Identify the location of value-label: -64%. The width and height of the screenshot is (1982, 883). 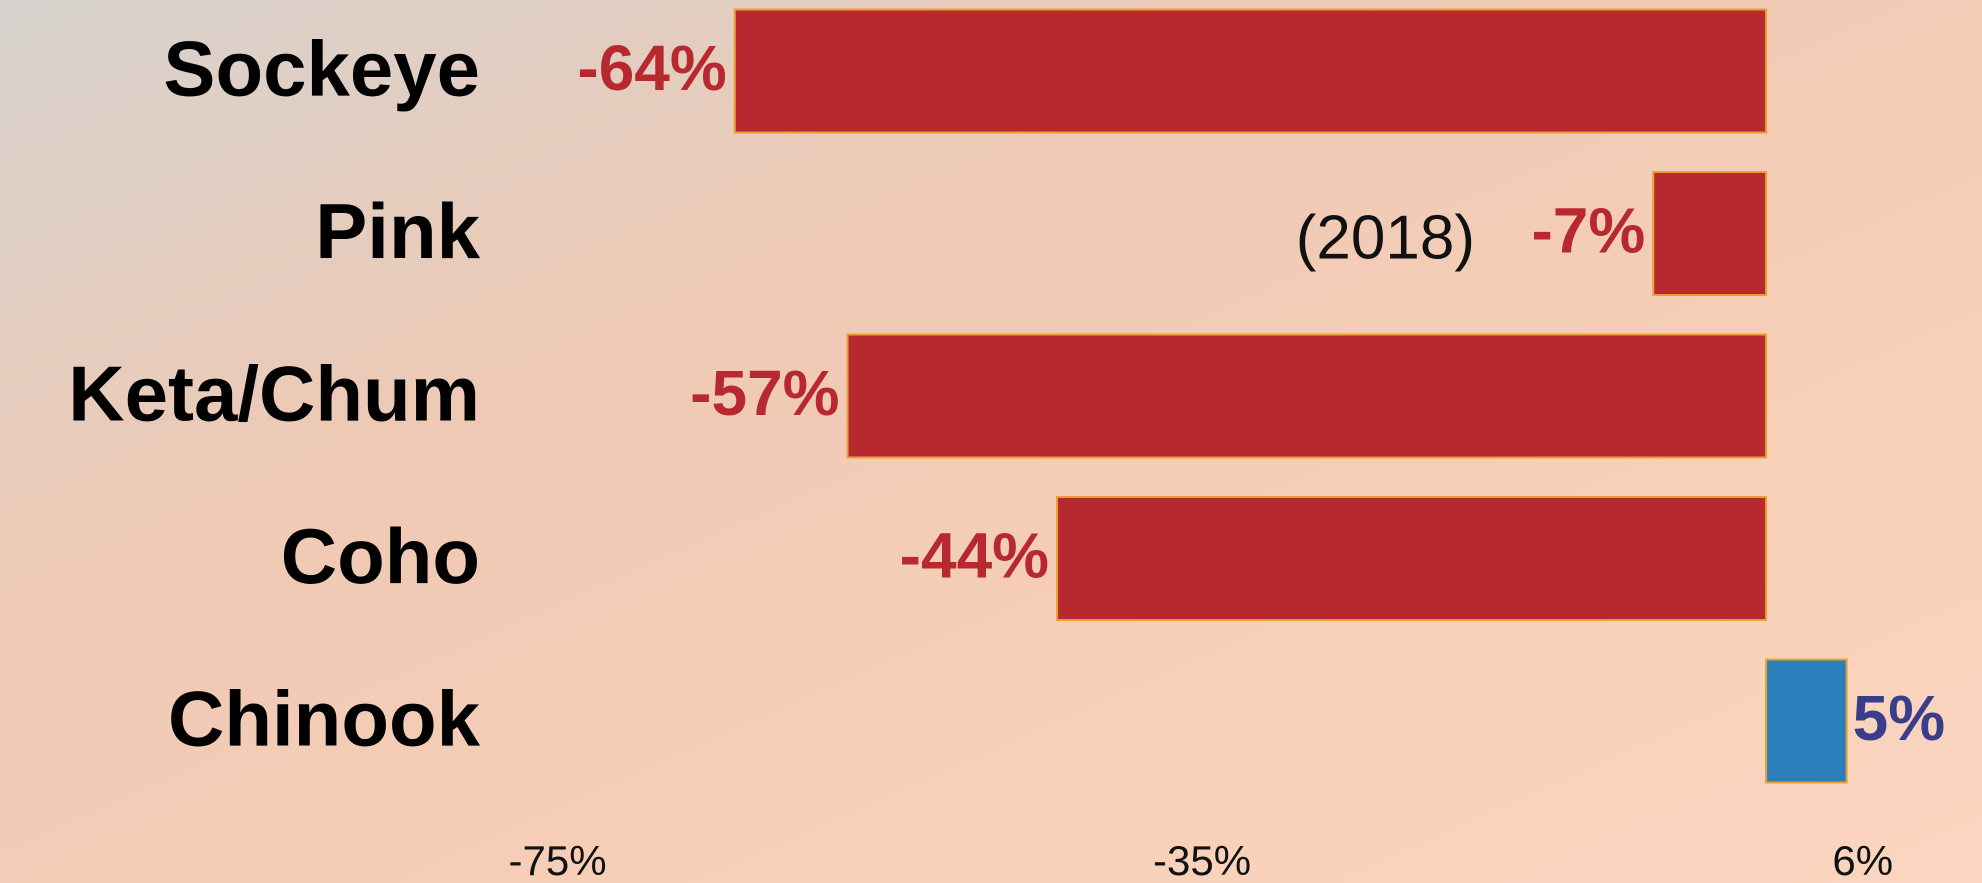
(651, 68).